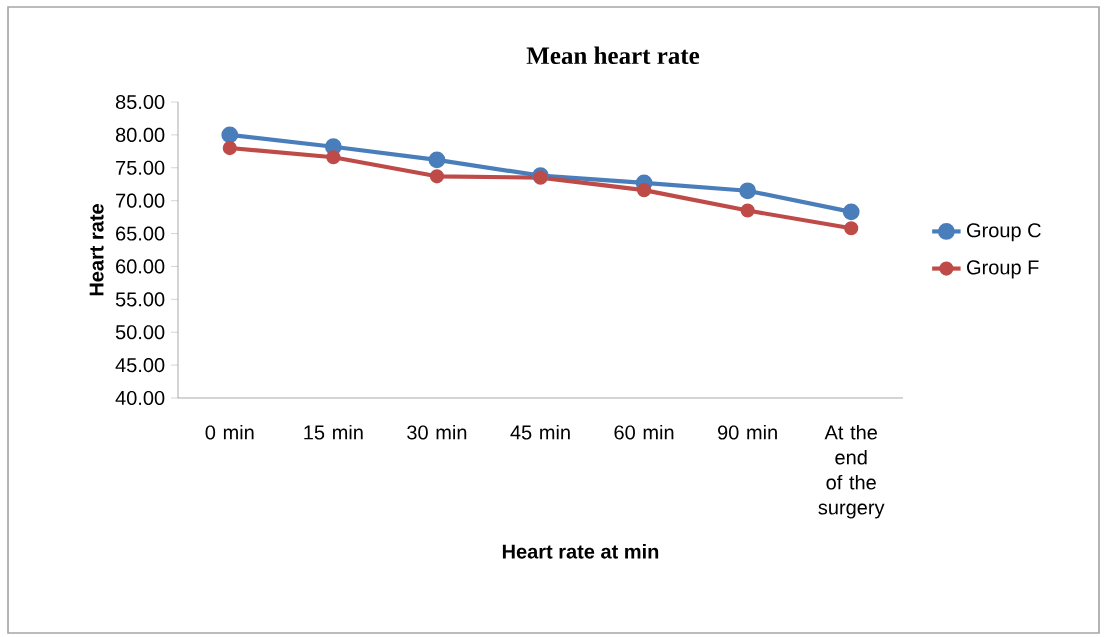 This screenshot has height=637, width=1107. I want to click on y-tick-label: 55.00, so click(140, 299).